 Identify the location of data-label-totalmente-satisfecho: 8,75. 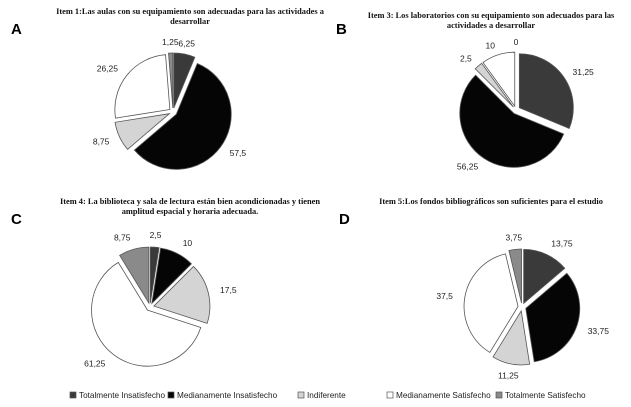
(122, 238).